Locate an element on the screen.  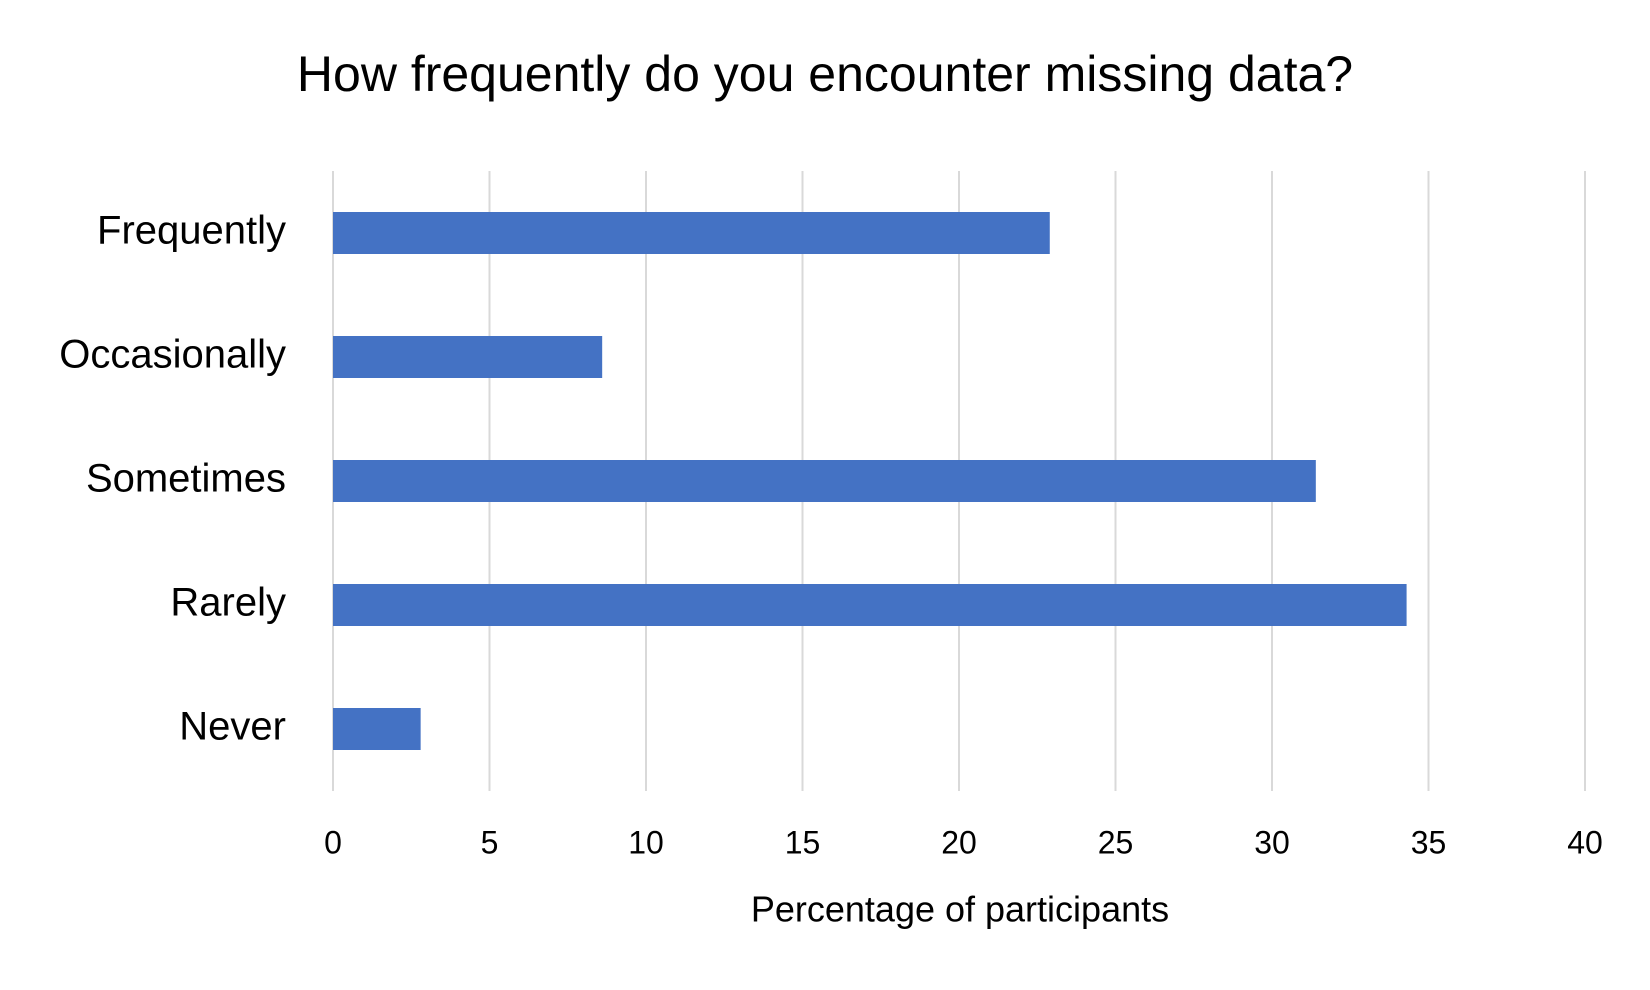
y-tick-label: Rarely is located at coordinates (228, 603).